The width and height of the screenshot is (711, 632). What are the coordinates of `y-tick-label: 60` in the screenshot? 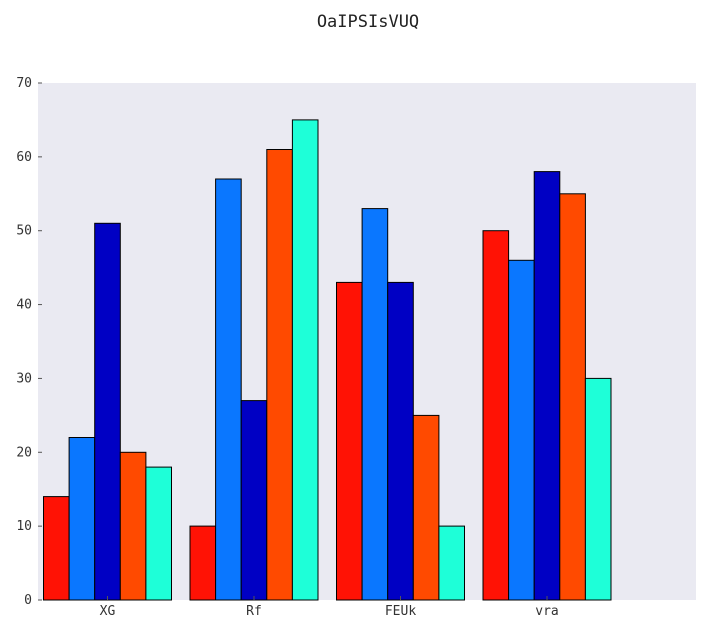 It's located at (24, 157).